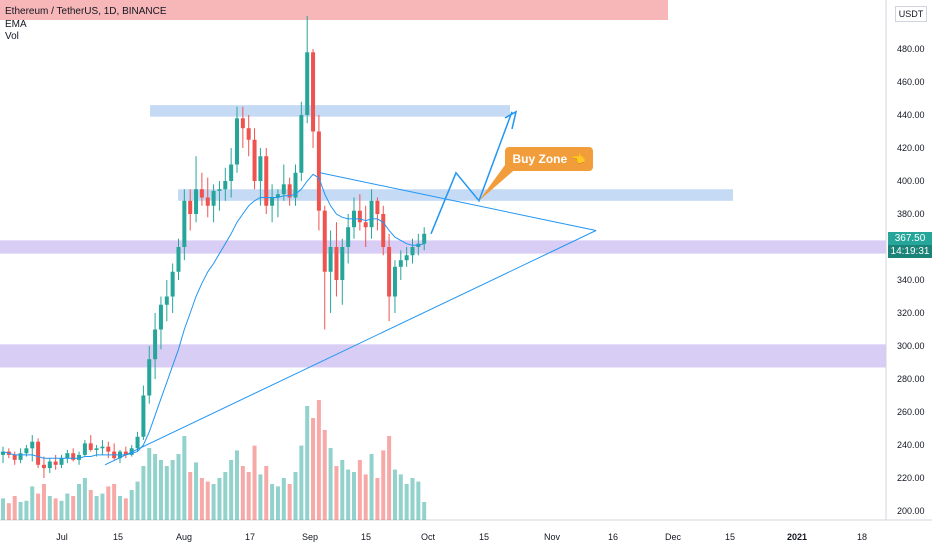 This screenshot has height=550, width=932. I want to click on projection-path, so click(471, 173).